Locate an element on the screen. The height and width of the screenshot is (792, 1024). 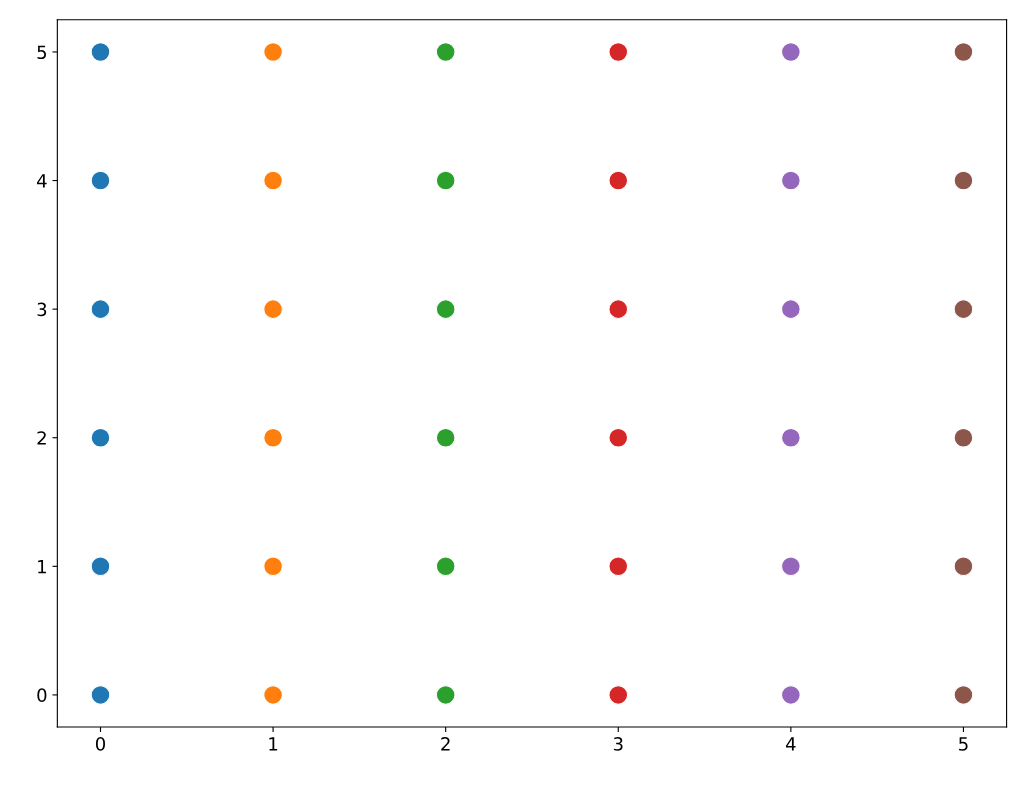
x-tick-label: 2 is located at coordinates (445, 744).